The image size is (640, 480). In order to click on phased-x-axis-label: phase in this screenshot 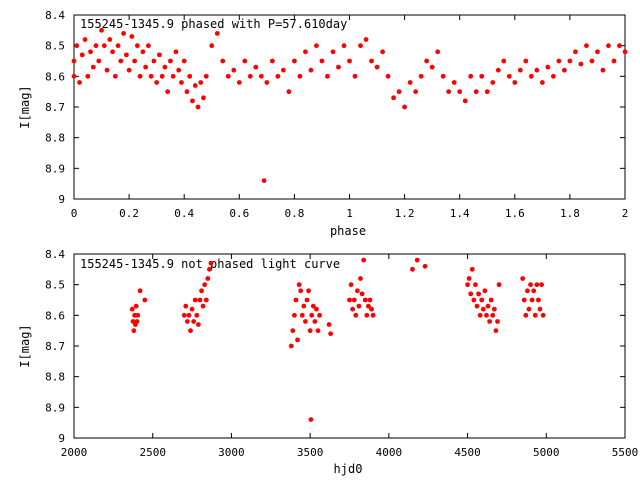, I will do `click(348, 231)`.